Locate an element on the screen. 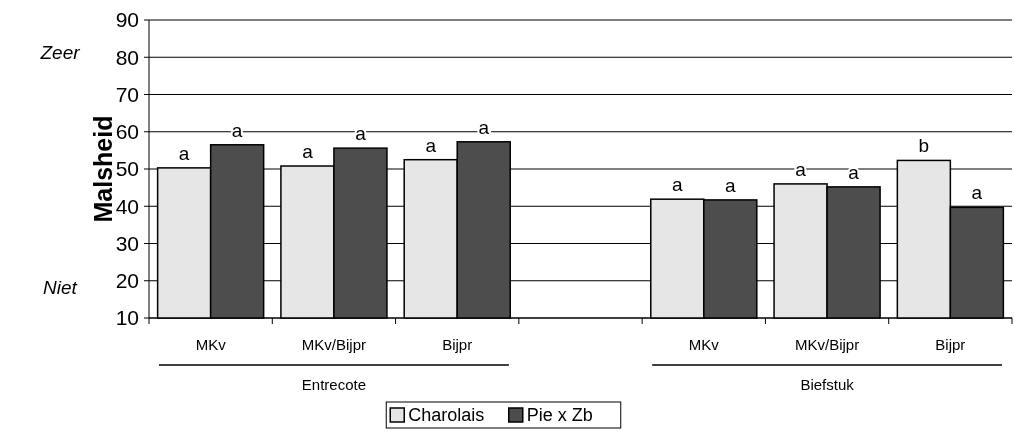 Image resolution: width=1015 pixels, height=446 pixels. y-tick-label: 30 is located at coordinates (127, 243).